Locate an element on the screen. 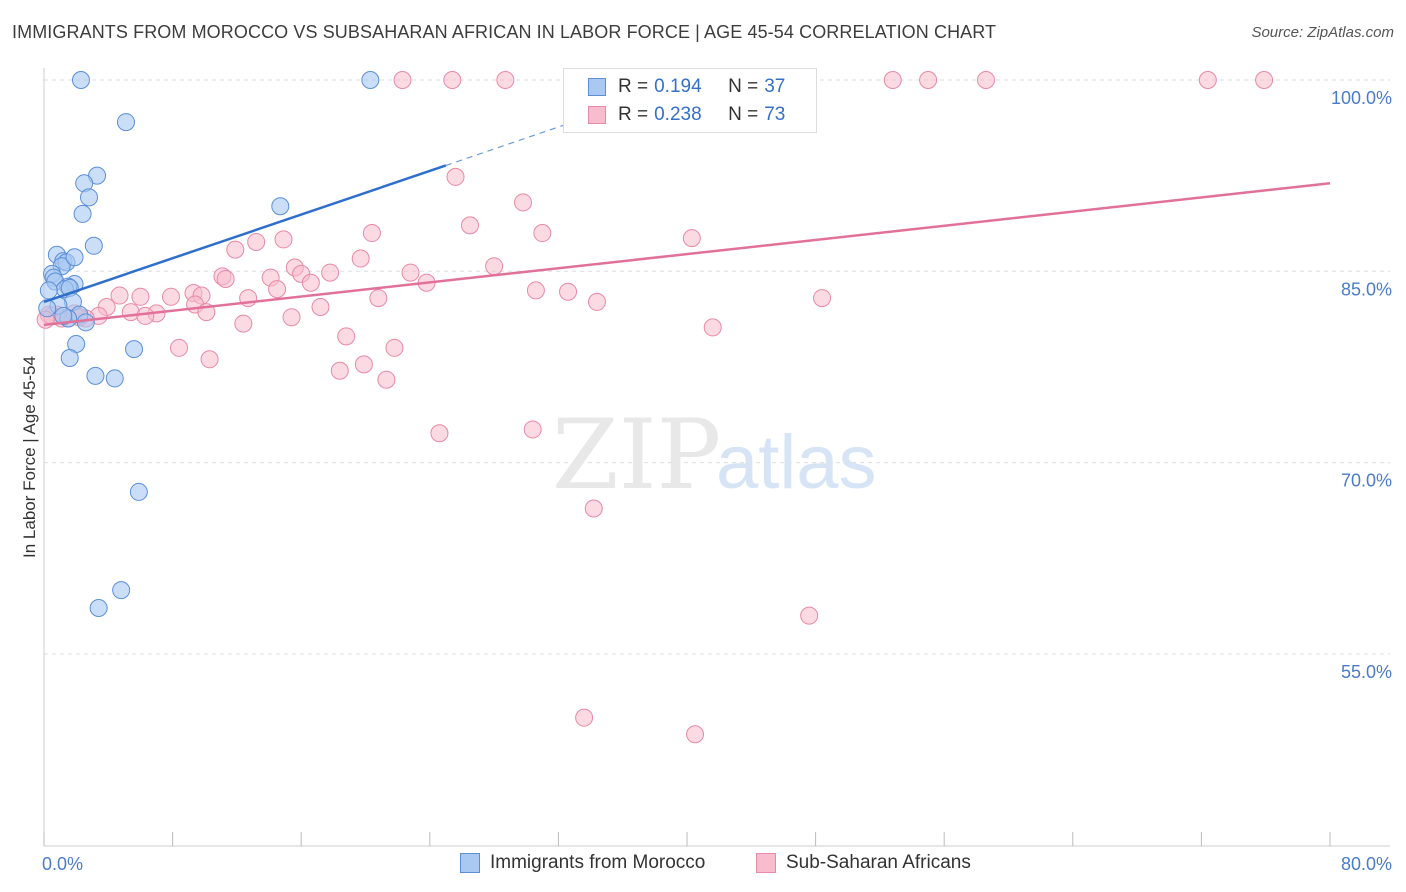 The width and height of the screenshot is (1406, 892). legend-item-morocco: Immigrants from Morocco is located at coordinates (582, 863).